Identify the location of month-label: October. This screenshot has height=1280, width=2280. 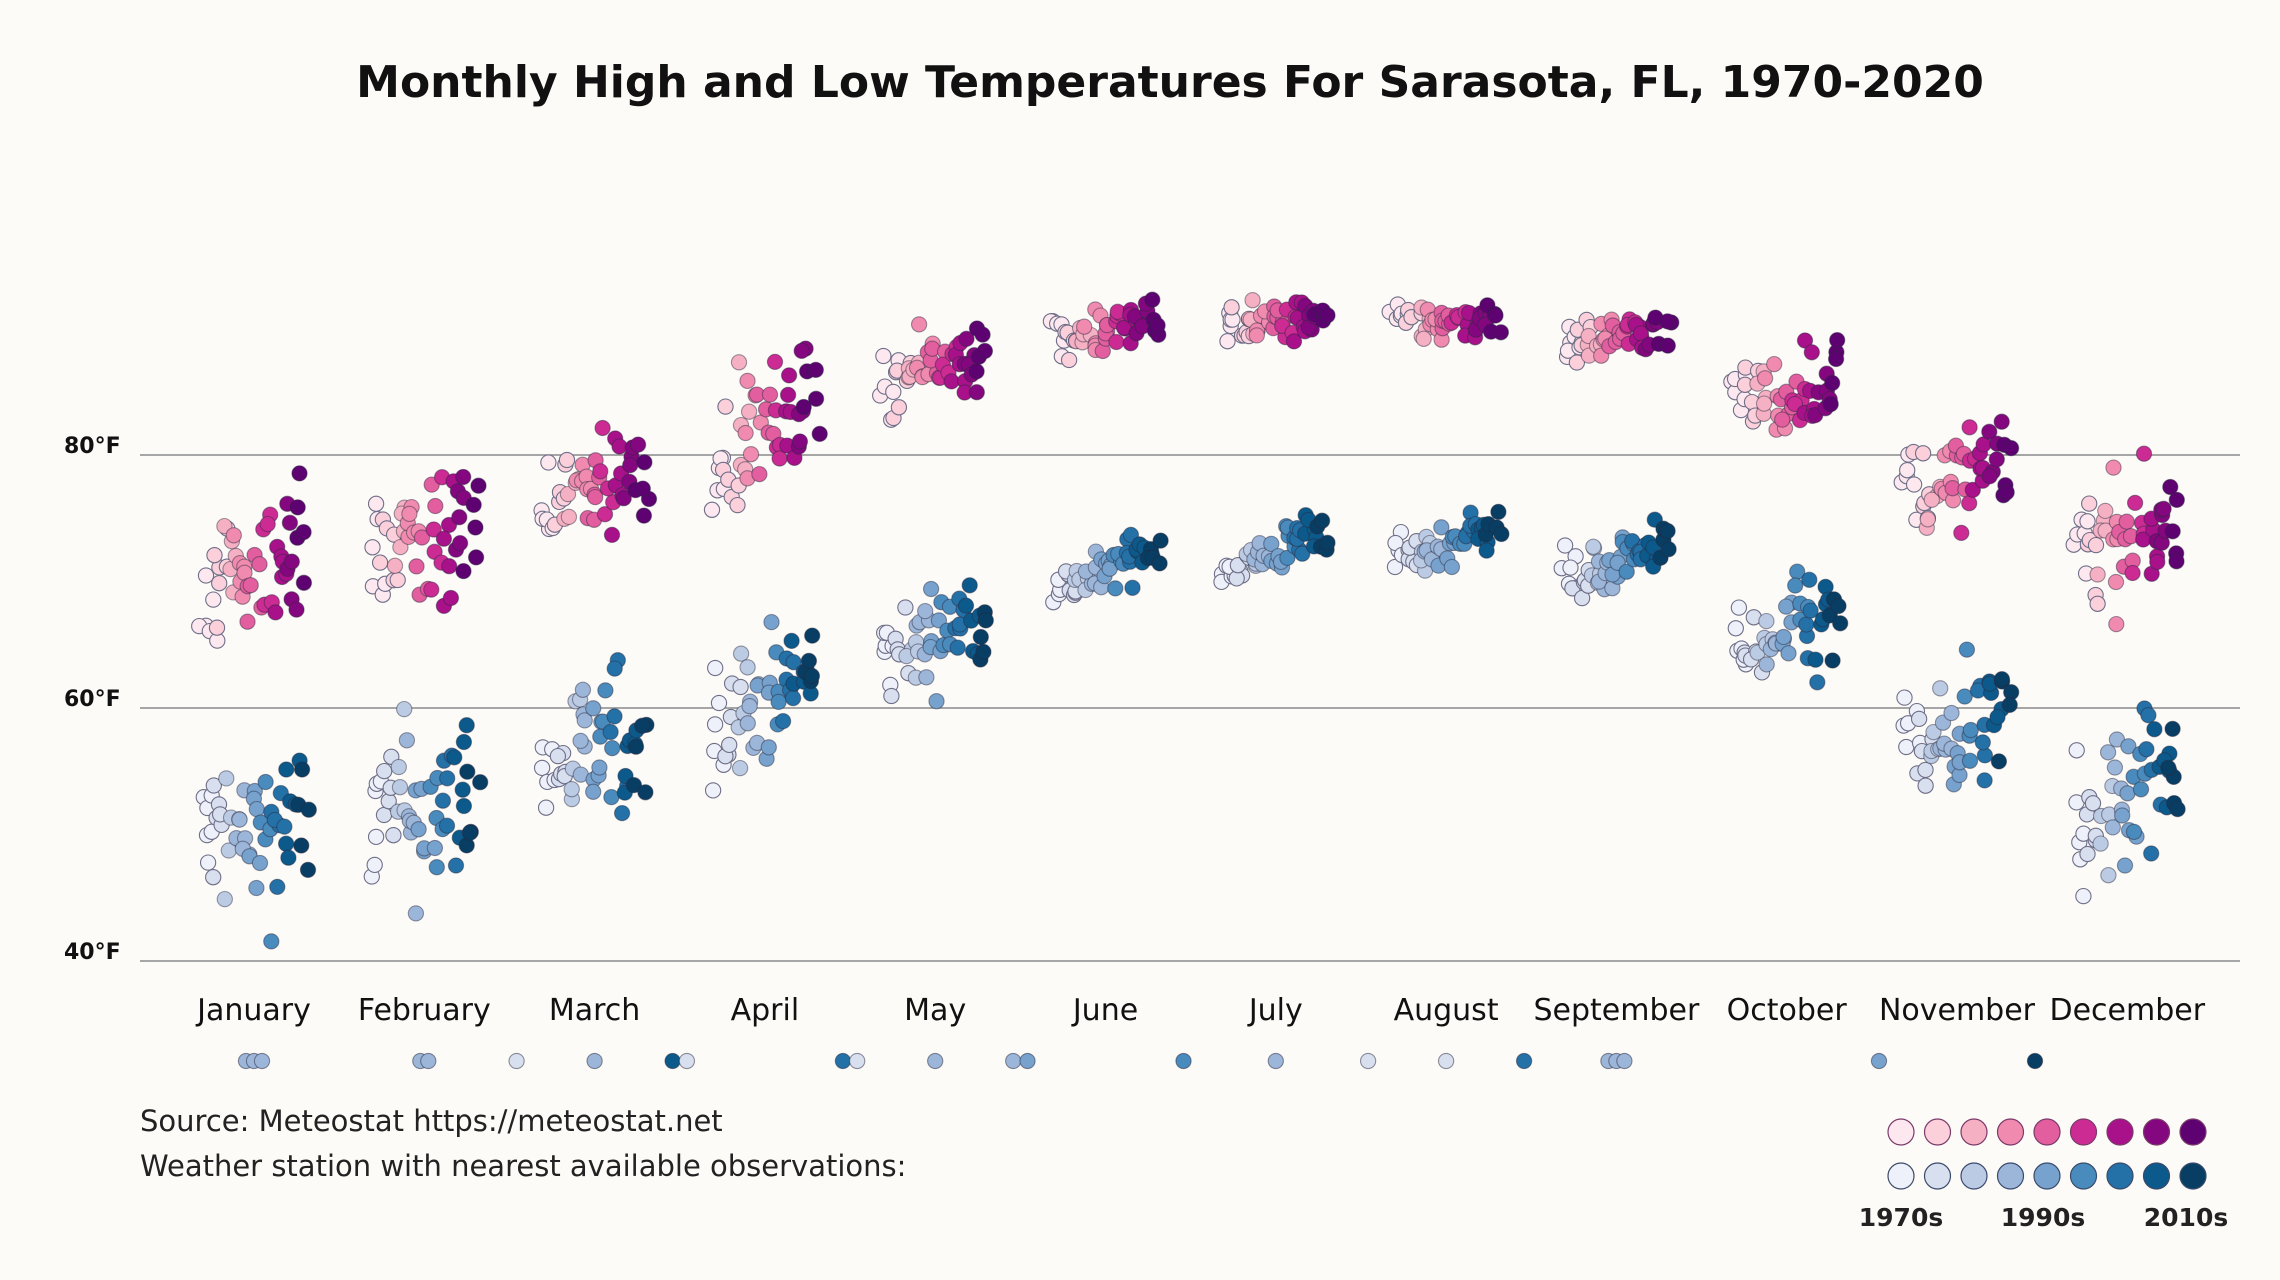
(1787, 1010).